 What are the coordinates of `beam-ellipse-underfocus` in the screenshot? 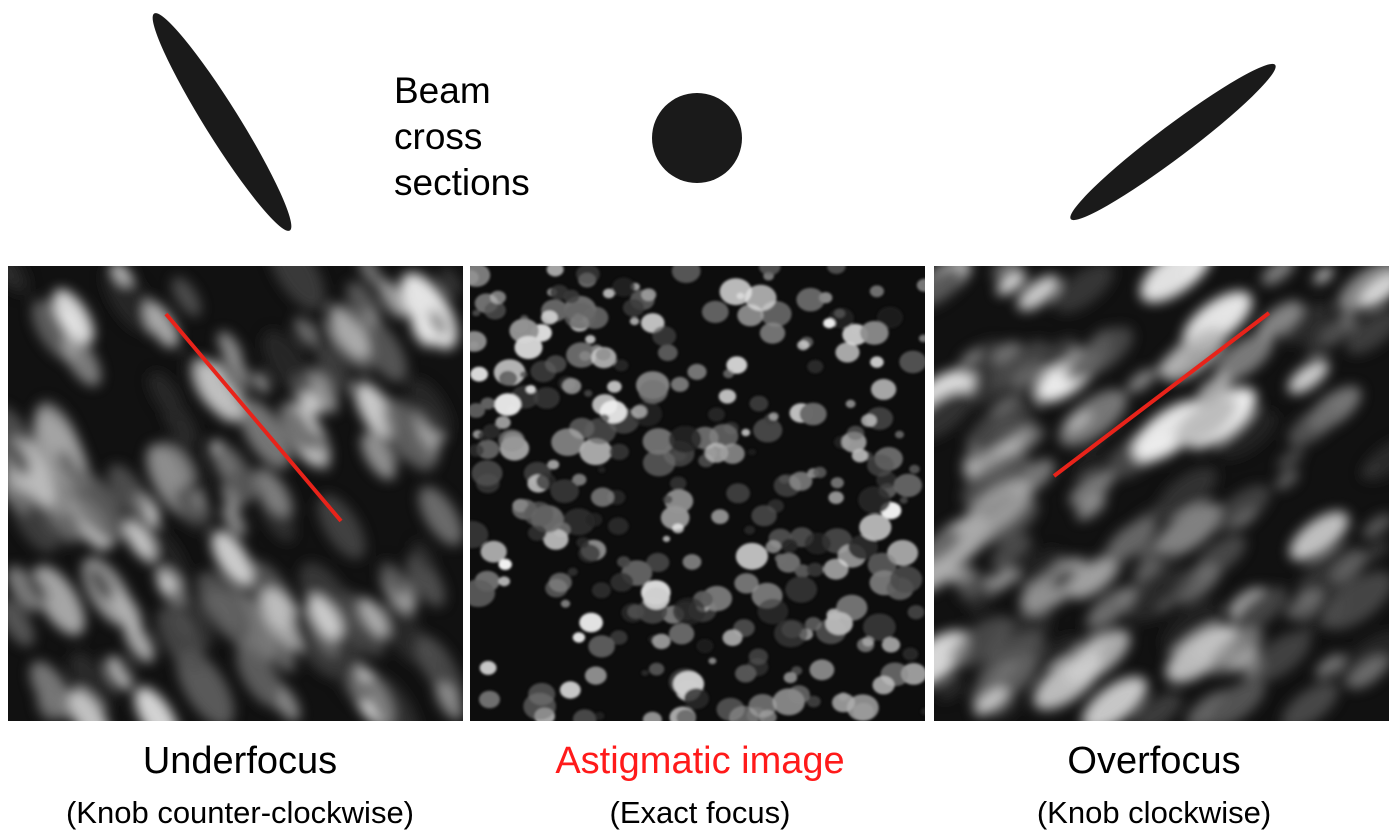 It's located at (222, 122).